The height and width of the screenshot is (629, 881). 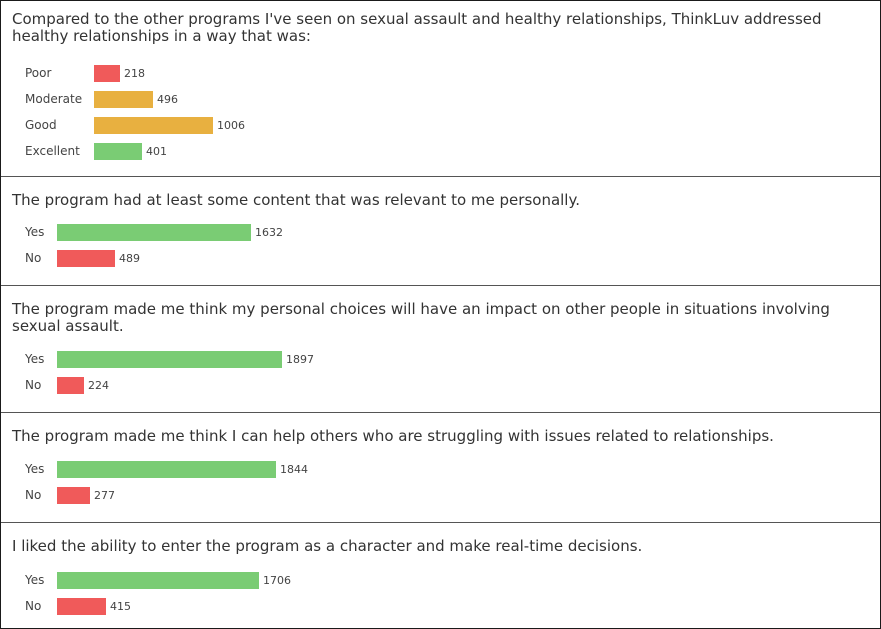 What do you see at coordinates (98, 385) in the screenshot?
I see `value-label: 224` at bounding box center [98, 385].